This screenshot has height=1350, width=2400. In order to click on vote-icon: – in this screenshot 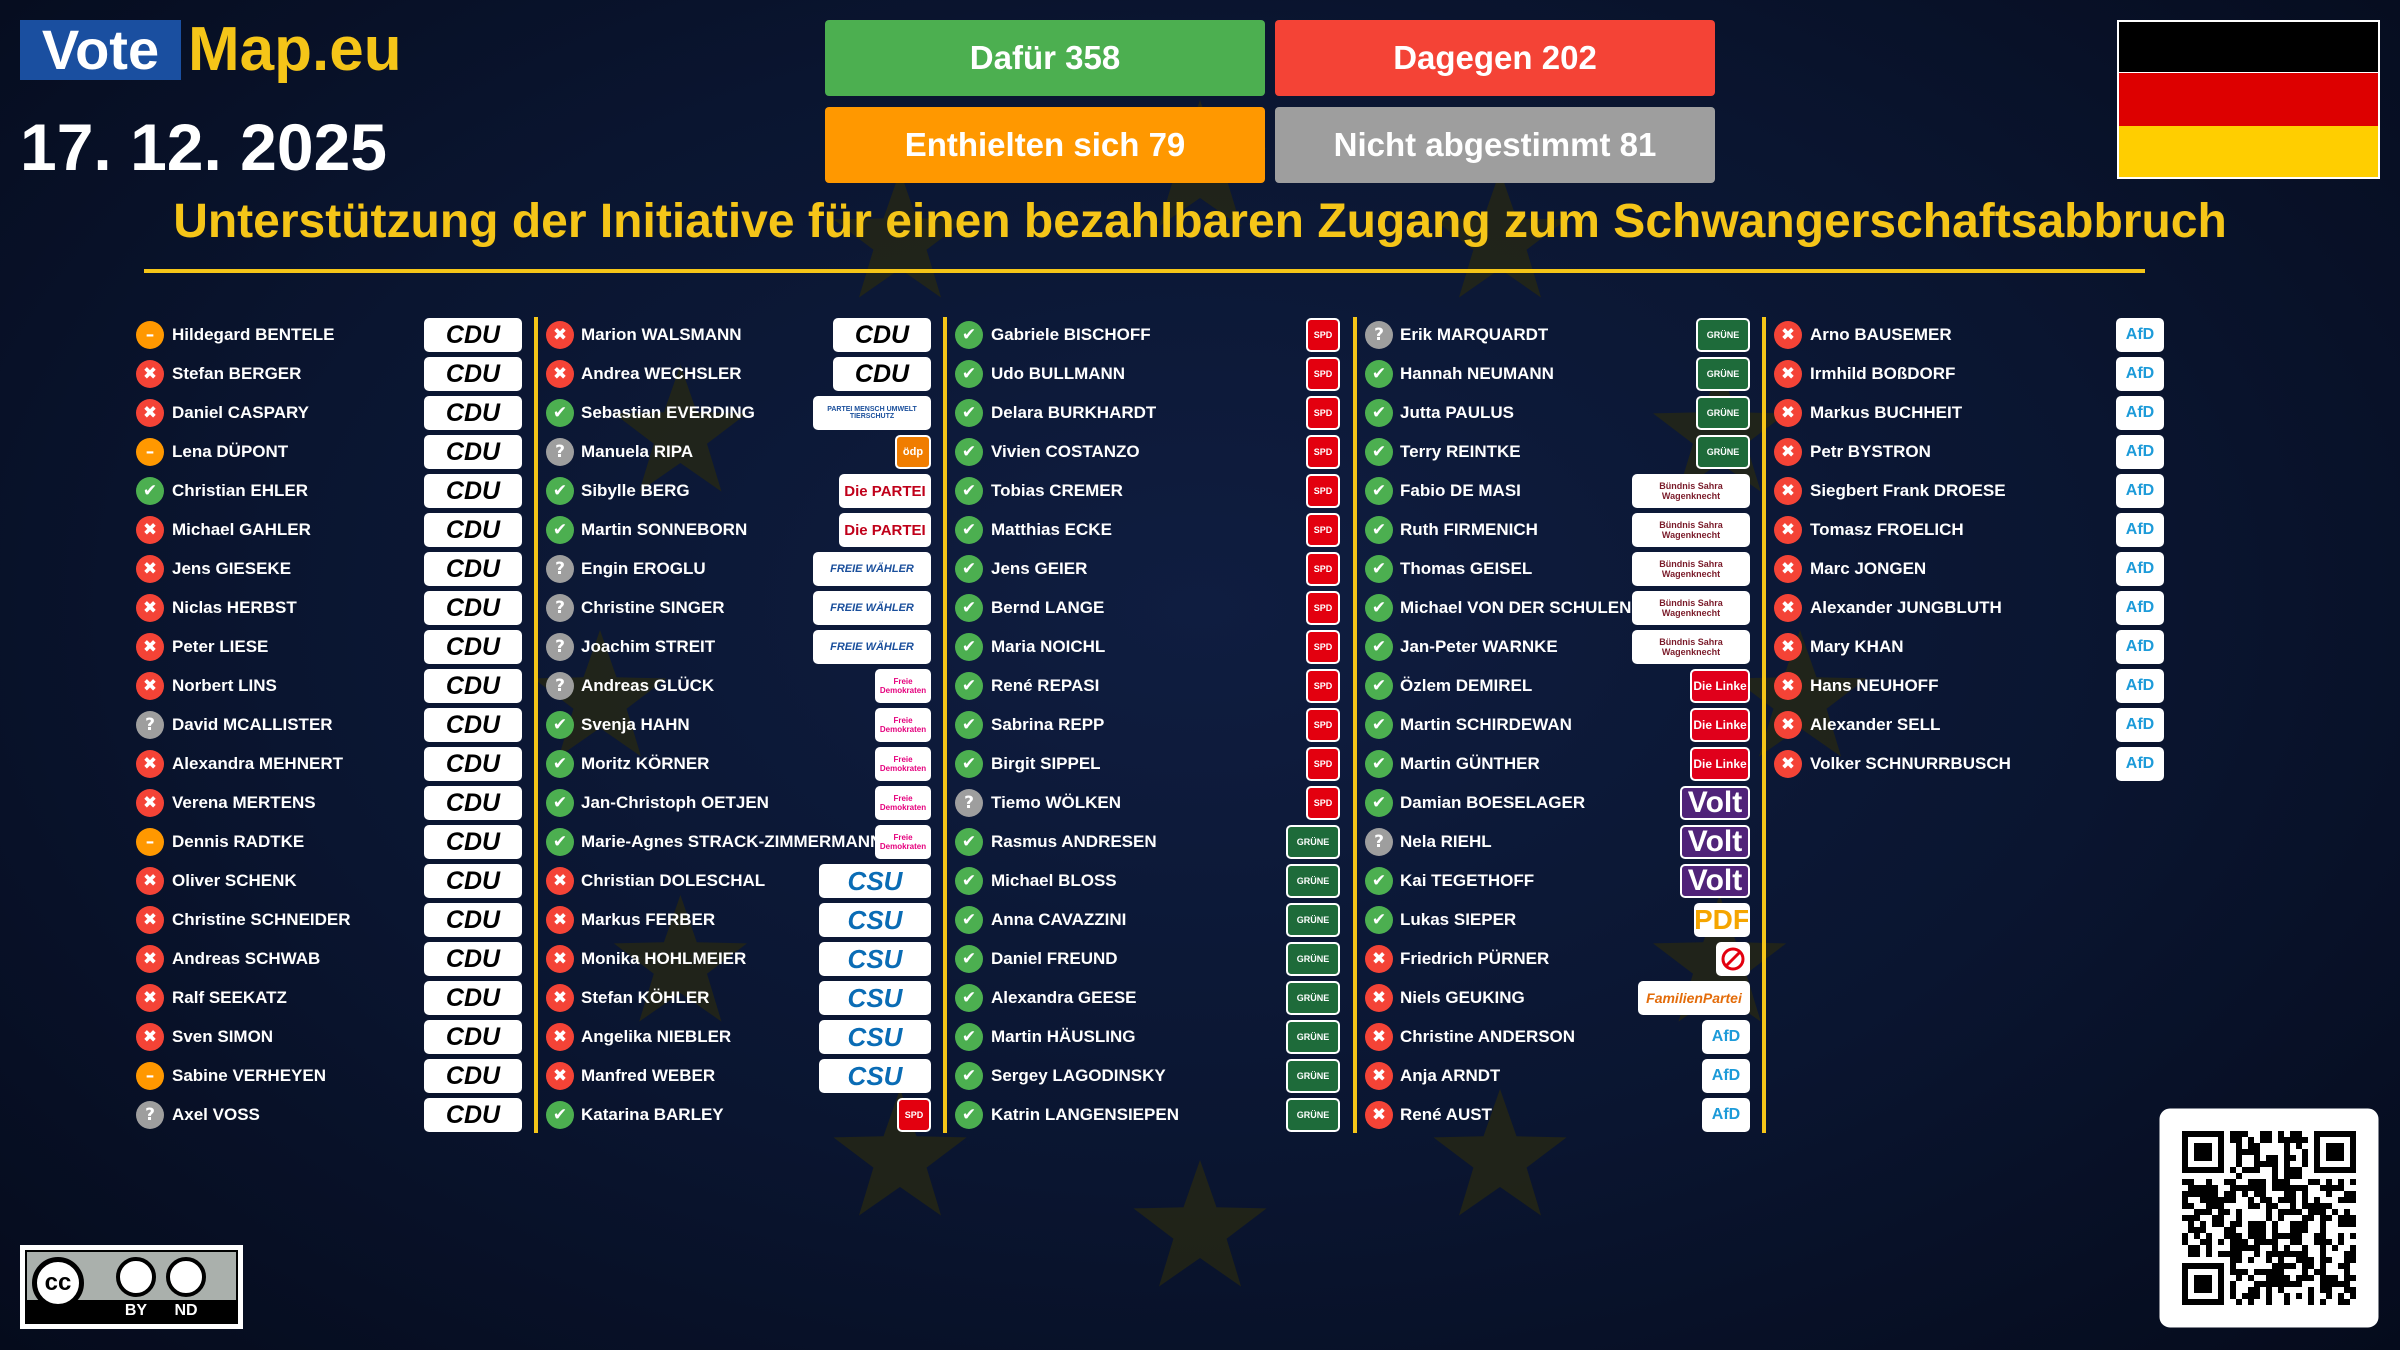, I will do `click(150, 1076)`.